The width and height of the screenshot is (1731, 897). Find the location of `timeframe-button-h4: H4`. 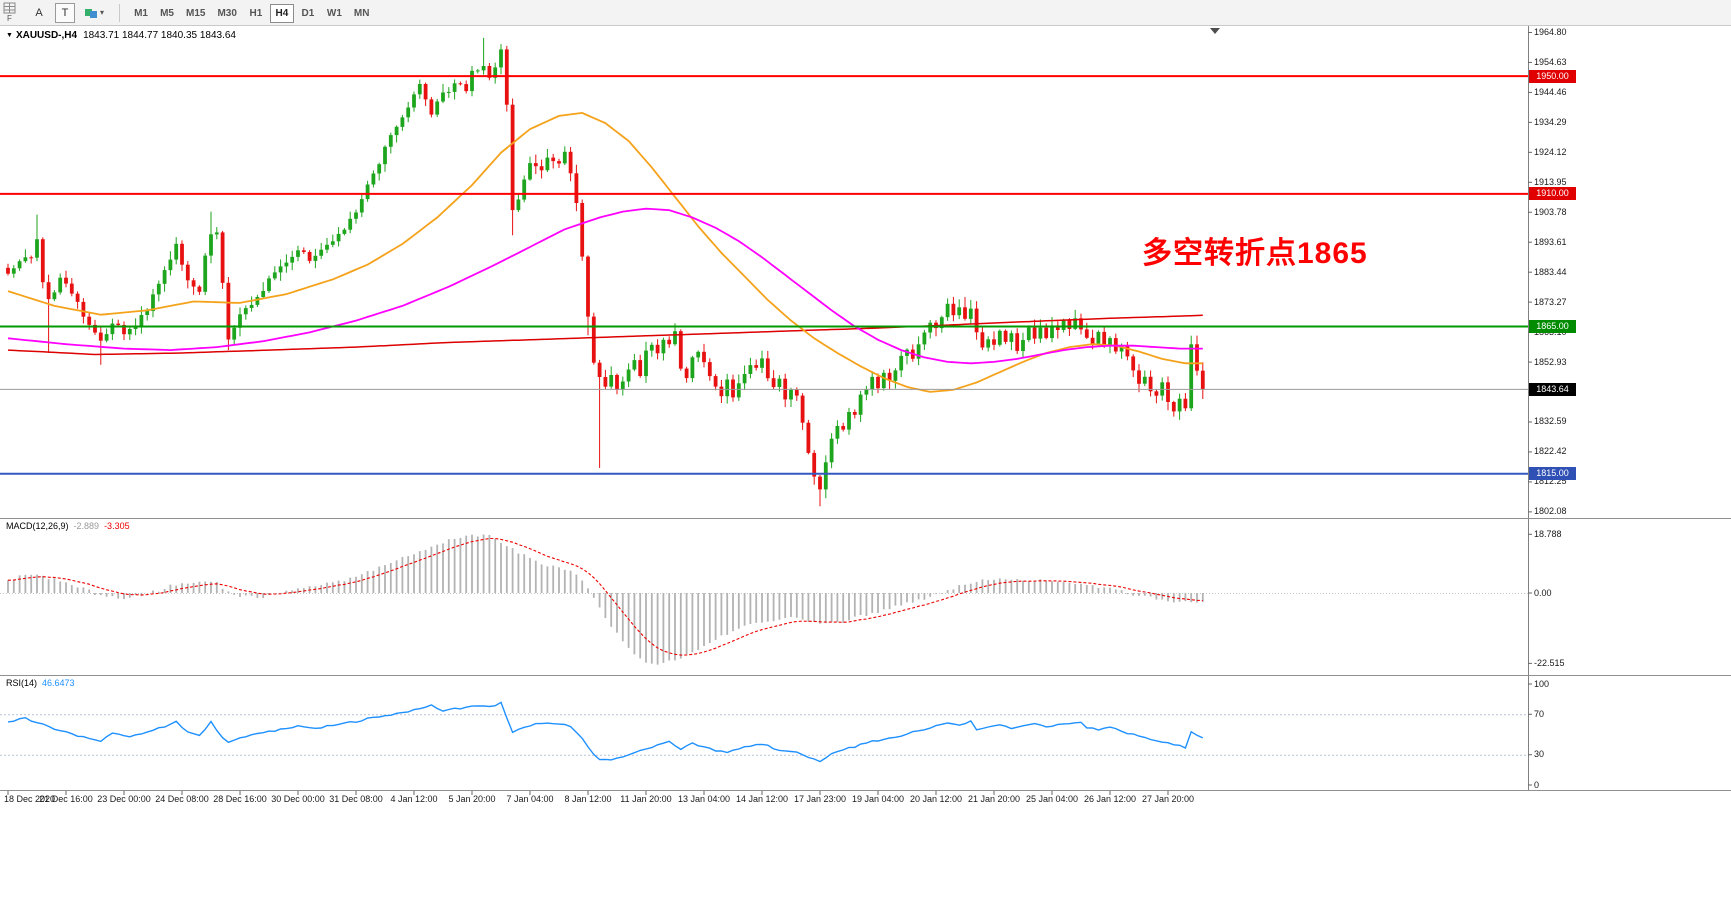

timeframe-button-h4: H4 is located at coordinates (281, 13).